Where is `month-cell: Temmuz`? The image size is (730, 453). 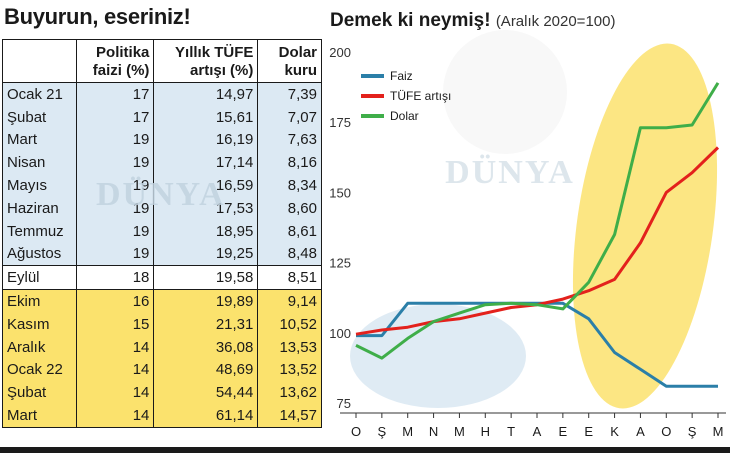
month-cell: Temmuz is located at coordinates (39, 231).